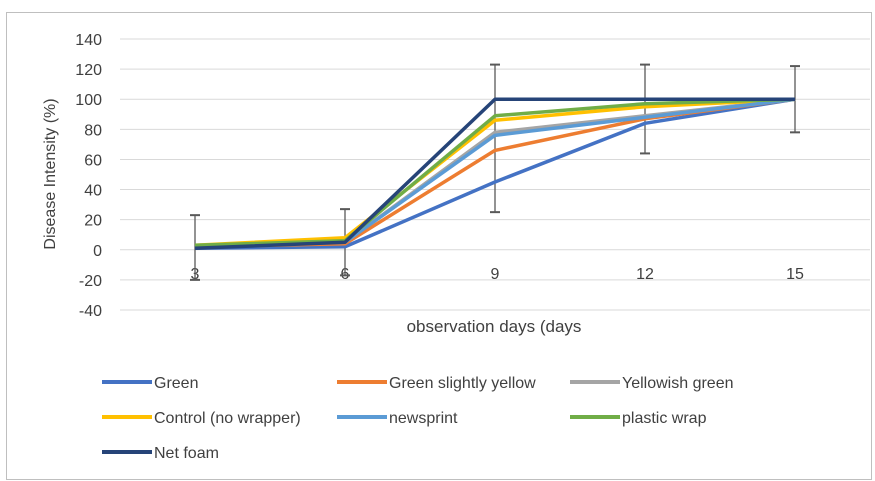  Describe the element at coordinates (227, 418) in the screenshot. I see `legend-label: Control (no wrapper)` at that location.